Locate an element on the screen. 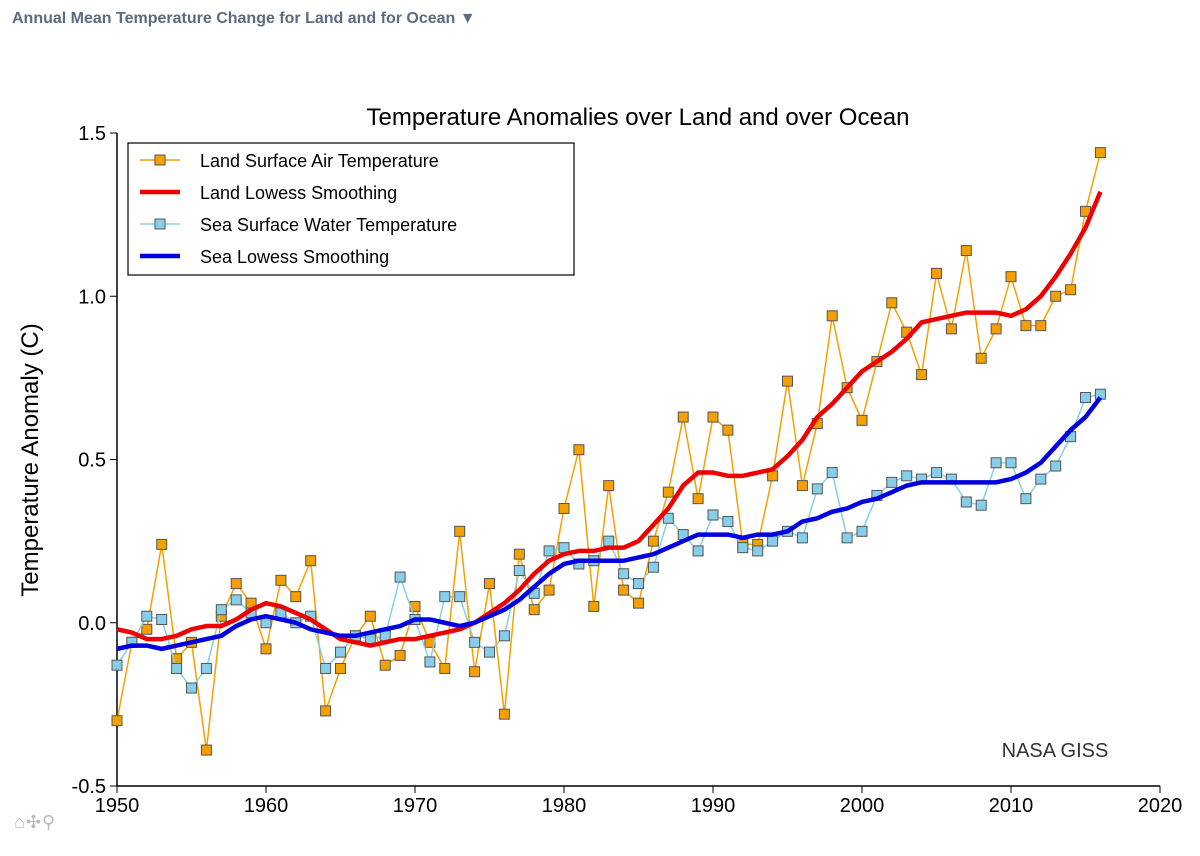 This screenshot has width=1200, height=856. source-annotation: NASA GISS is located at coordinates (1055, 751).